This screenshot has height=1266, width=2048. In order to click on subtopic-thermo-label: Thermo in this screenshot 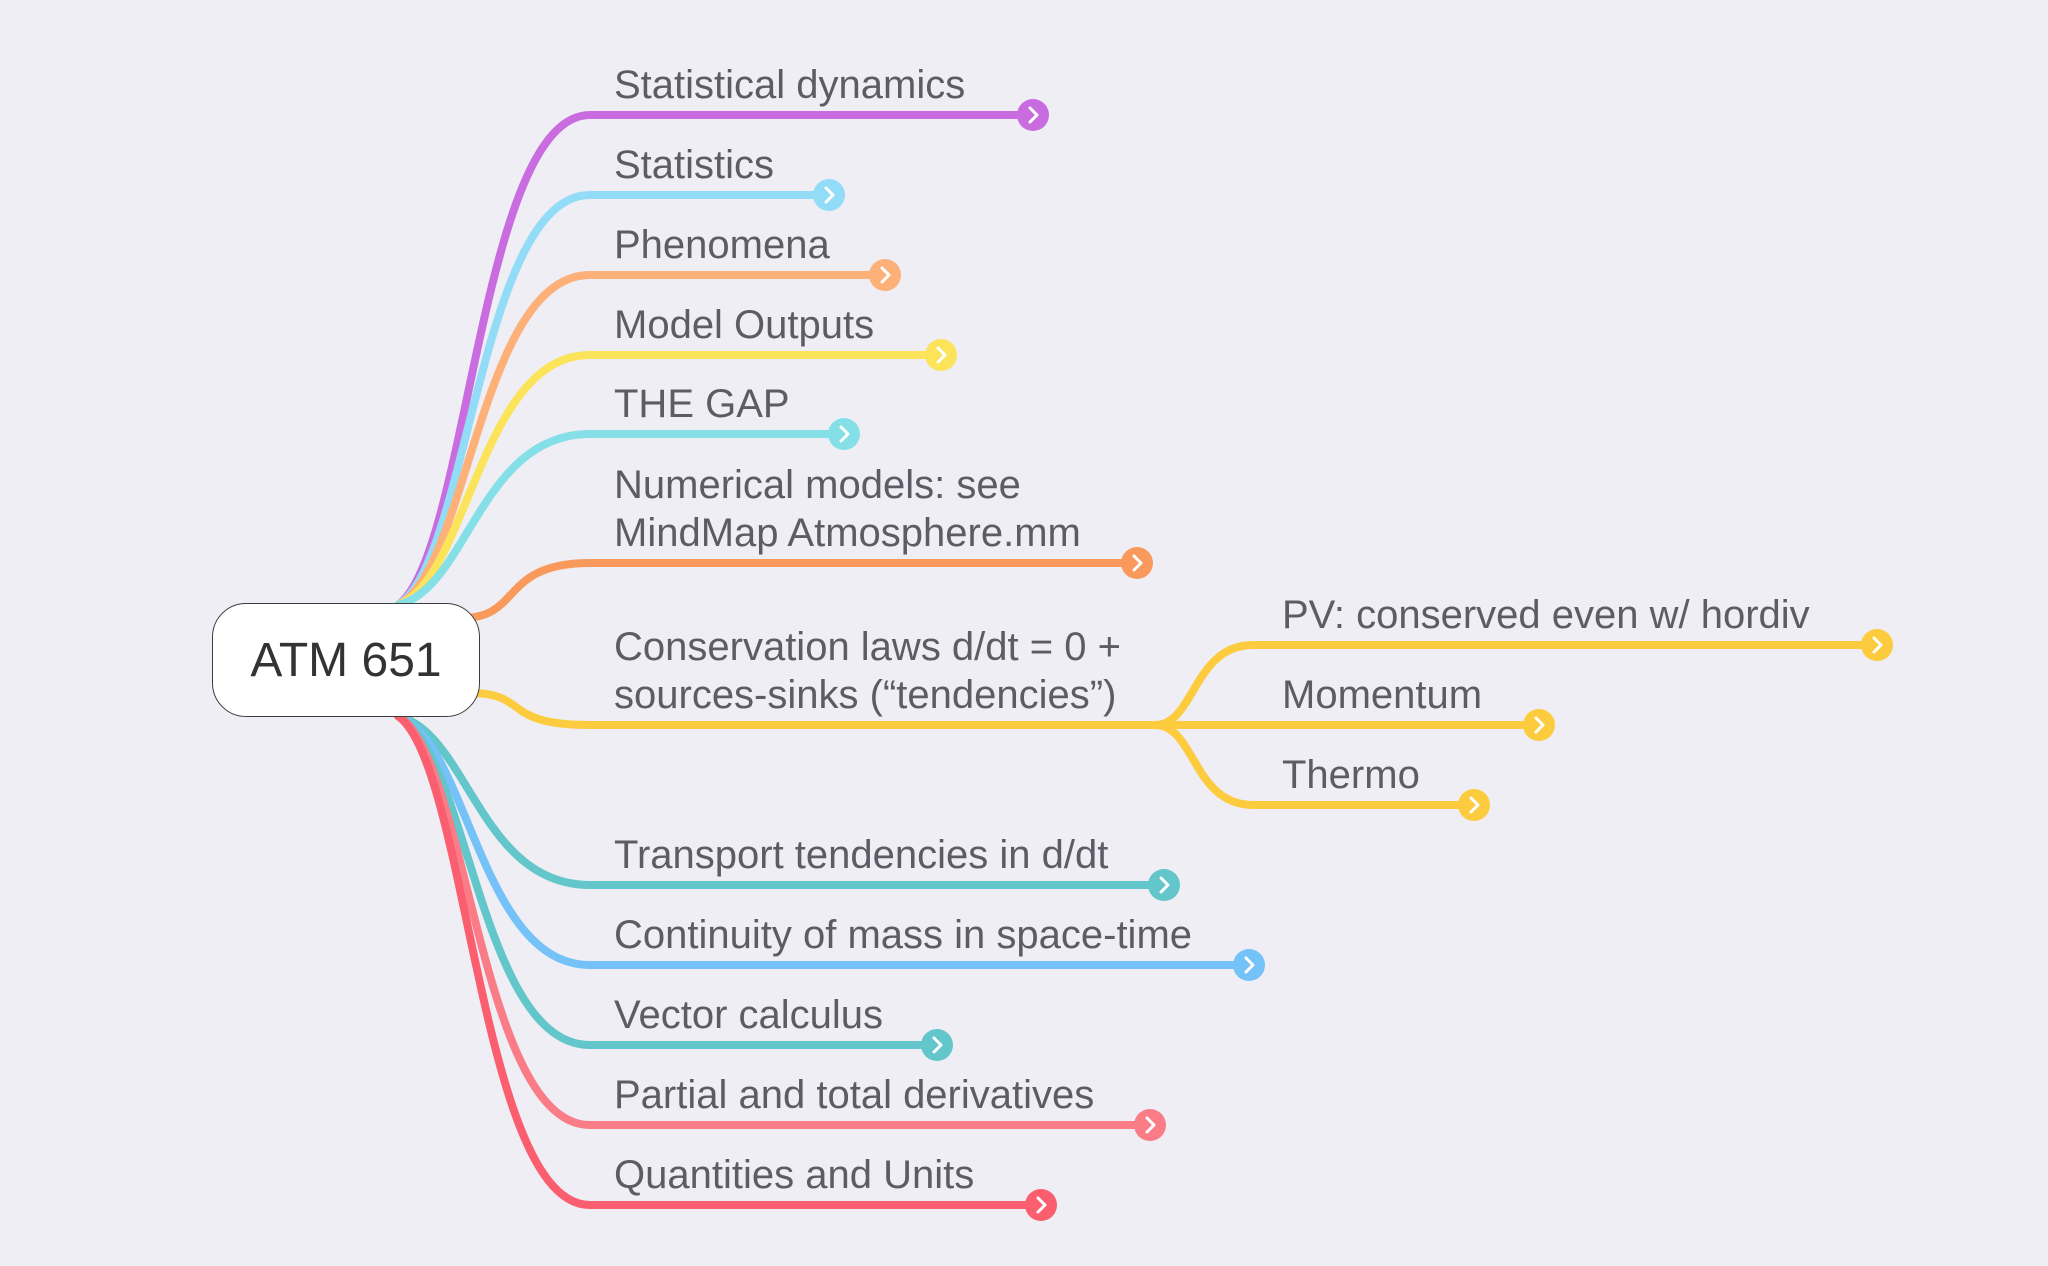, I will do `click(1351, 775)`.